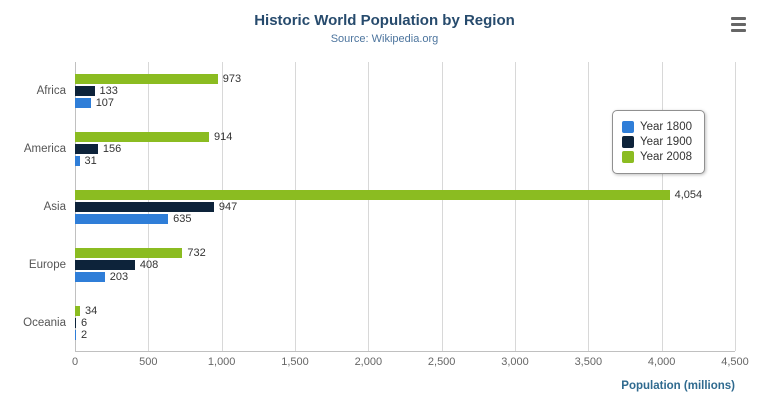 The image size is (769, 416). I want to click on x-axis-label: 3,500, so click(588, 362).